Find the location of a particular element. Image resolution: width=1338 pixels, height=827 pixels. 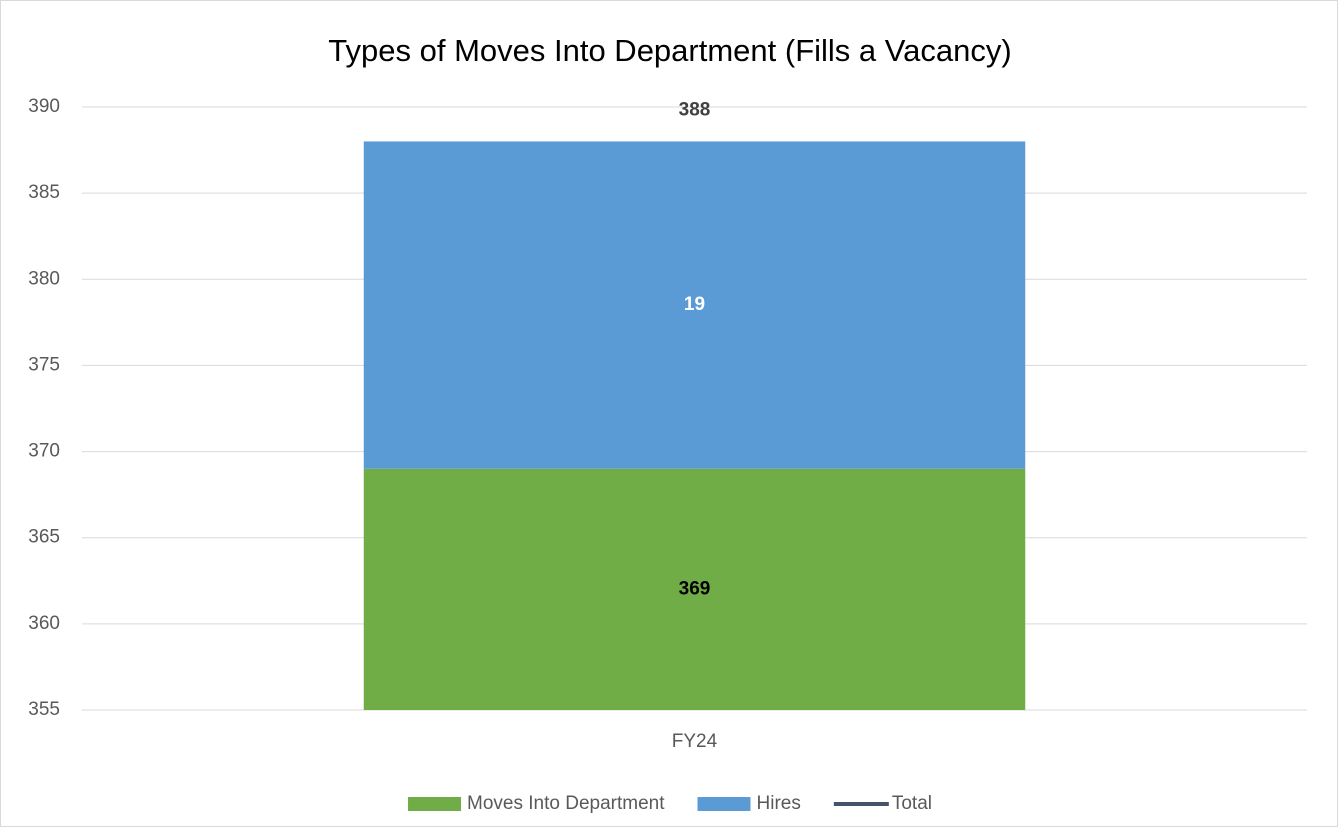

y-tick-label: 355 is located at coordinates (44, 709).